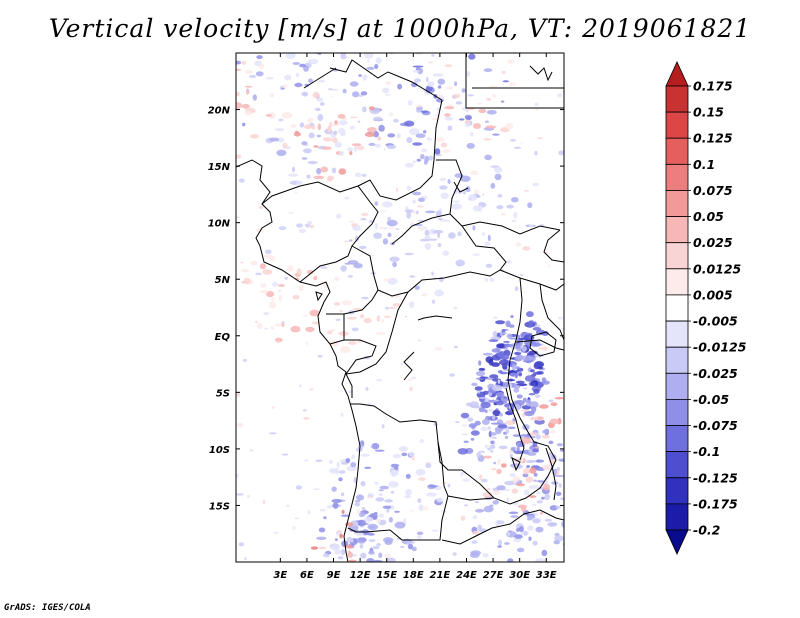 The height and width of the screenshot is (618, 800). Describe the element at coordinates (553, 246) in the screenshot. I see `sudan-nile-border` at that location.